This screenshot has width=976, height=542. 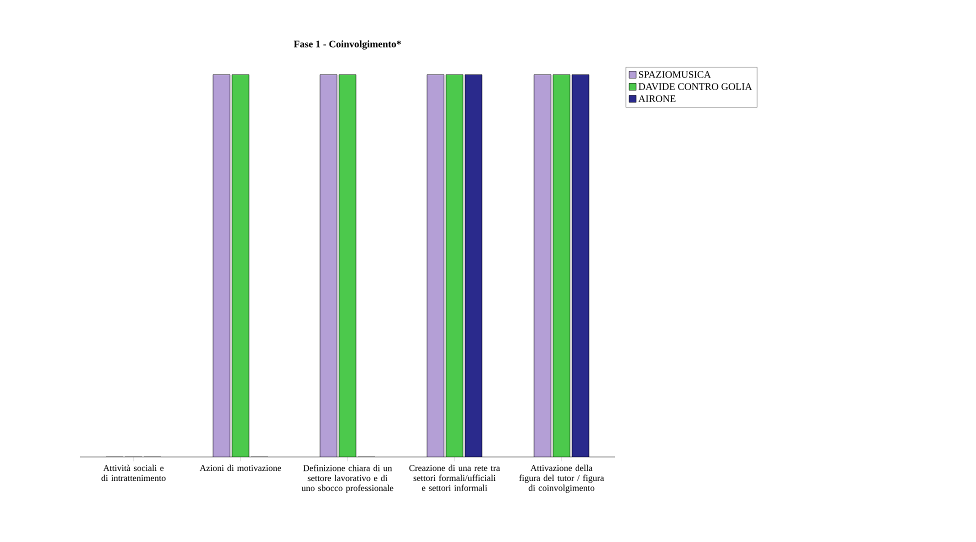 What do you see at coordinates (695, 86) in the screenshot?
I see `legend-label: DAVIDE CONTRO GOLIA` at bounding box center [695, 86].